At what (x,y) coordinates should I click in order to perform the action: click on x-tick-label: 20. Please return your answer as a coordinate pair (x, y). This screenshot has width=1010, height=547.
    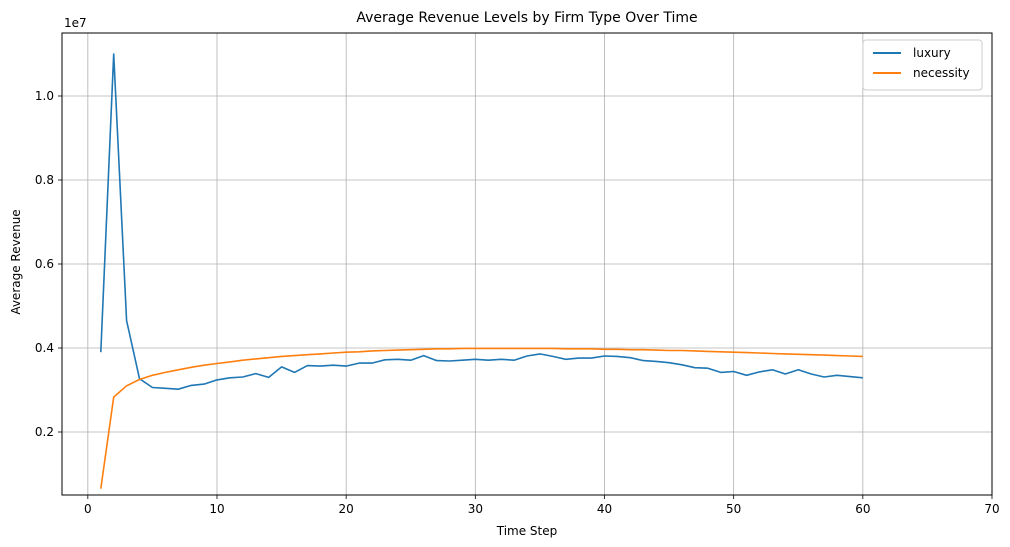
    Looking at the image, I should click on (346, 509).